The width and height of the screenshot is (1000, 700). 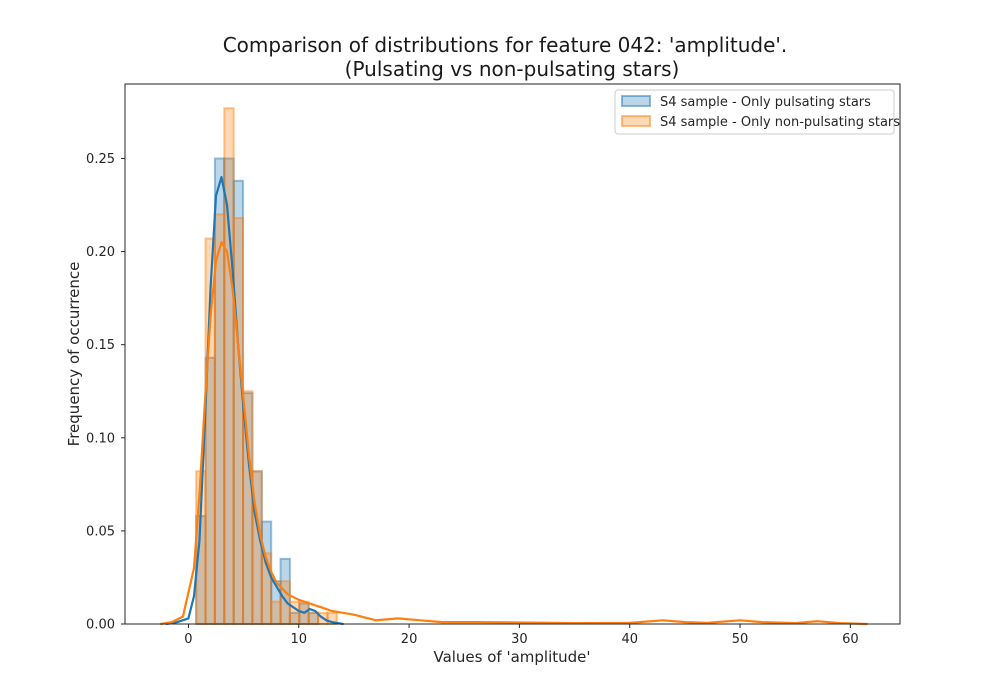 I want to click on y-tick-label: 0.25, so click(x=100, y=159).